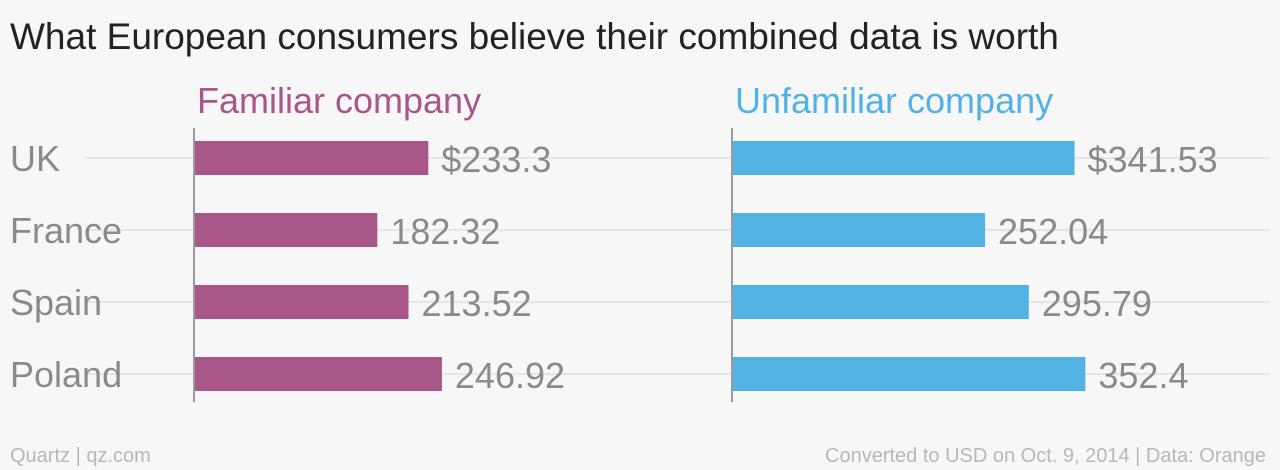 This screenshot has height=470, width=1280. Describe the element at coordinates (1153, 159) in the screenshot. I see `value-label-unfamiliar-company-uk: $341.53` at that location.